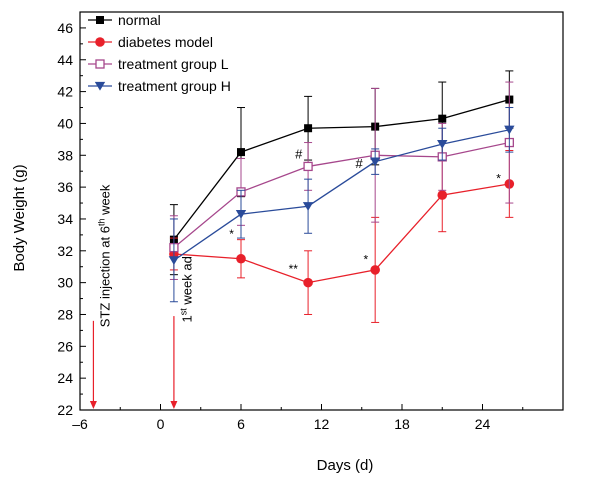 This screenshot has width=595, height=477. What do you see at coordinates (186, 282) in the screenshot?
I see `annotation-text: week ad` at bounding box center [186, 282].